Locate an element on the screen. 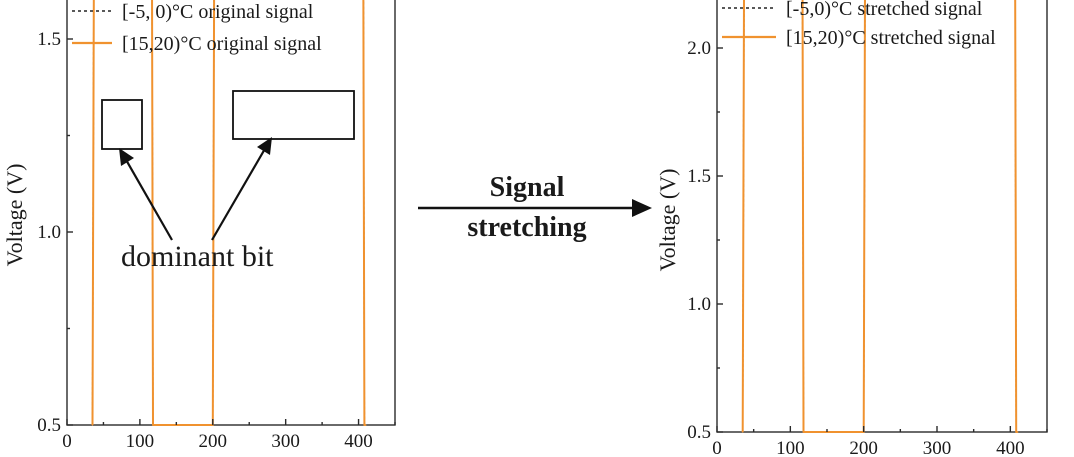  right-y-tick-label: 0.5 is located at coordinates (699, 432).